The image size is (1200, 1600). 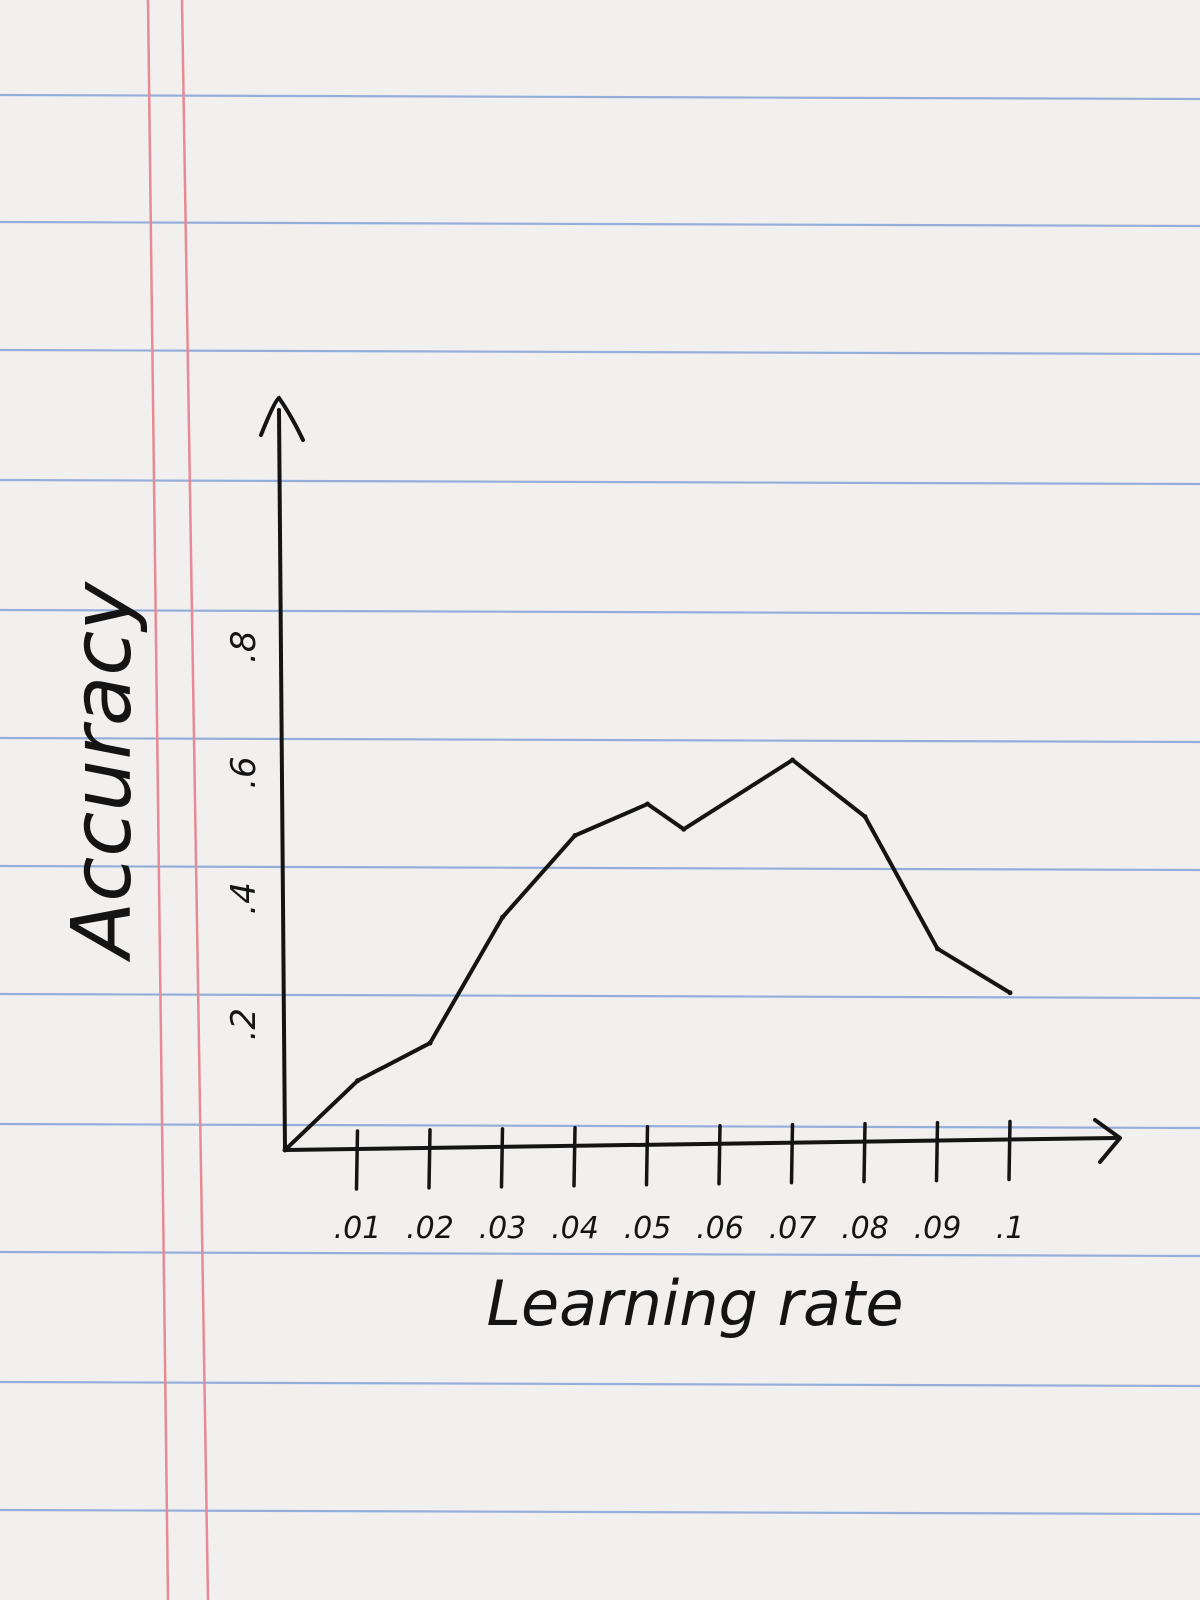 What do you see at coordinates (244, 772) in the screenshot?
I see `y-tick-label: .6` at bounding box center [244, 772].